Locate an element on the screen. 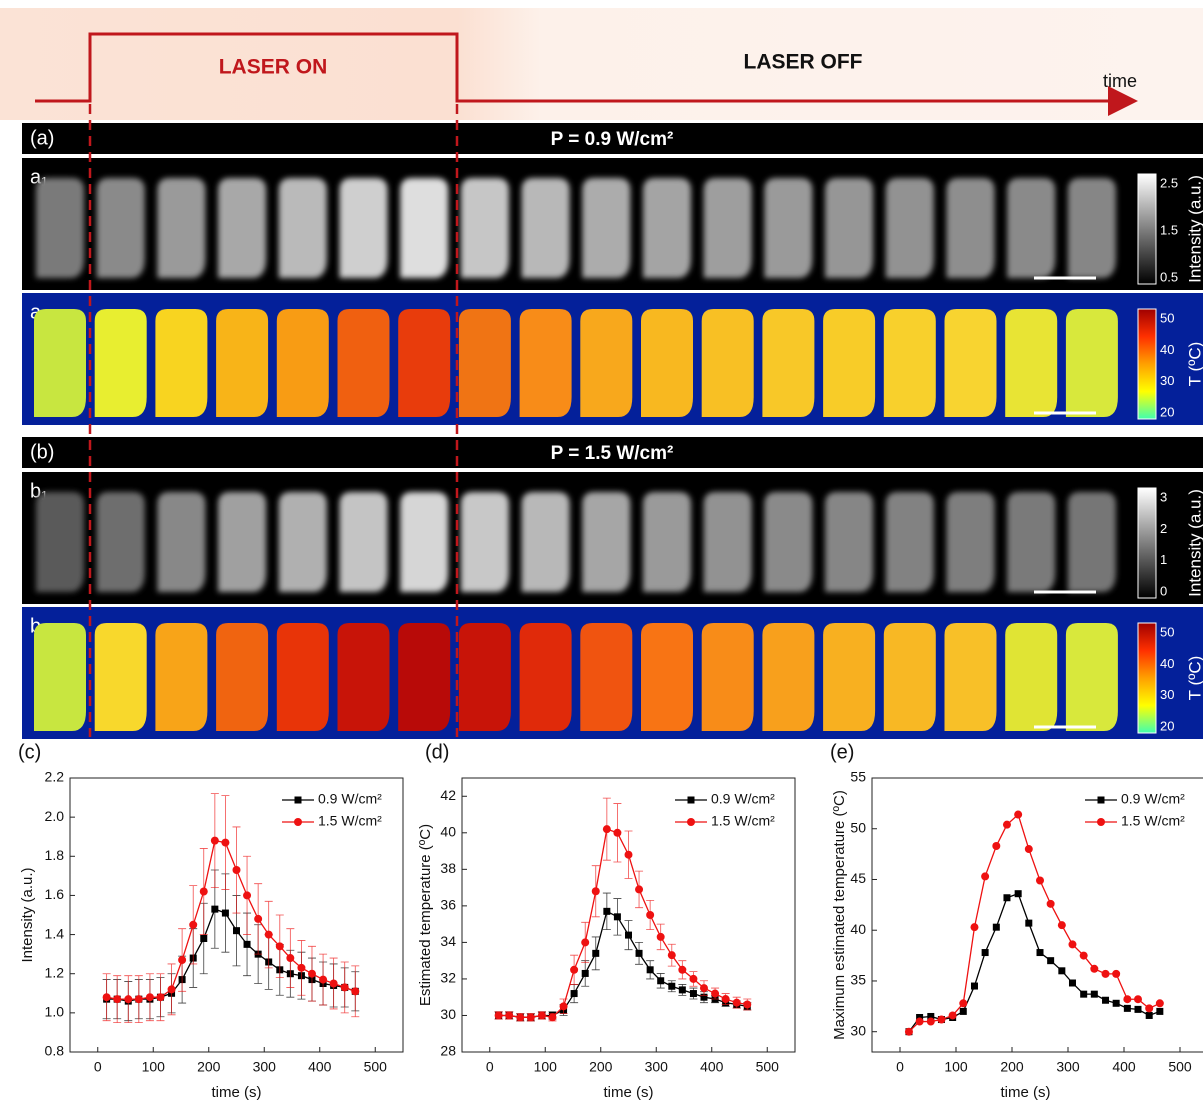 This screenshot has width=1203, height=1102. y-tick-label: 1.2 is located at coordinates (55, 972).